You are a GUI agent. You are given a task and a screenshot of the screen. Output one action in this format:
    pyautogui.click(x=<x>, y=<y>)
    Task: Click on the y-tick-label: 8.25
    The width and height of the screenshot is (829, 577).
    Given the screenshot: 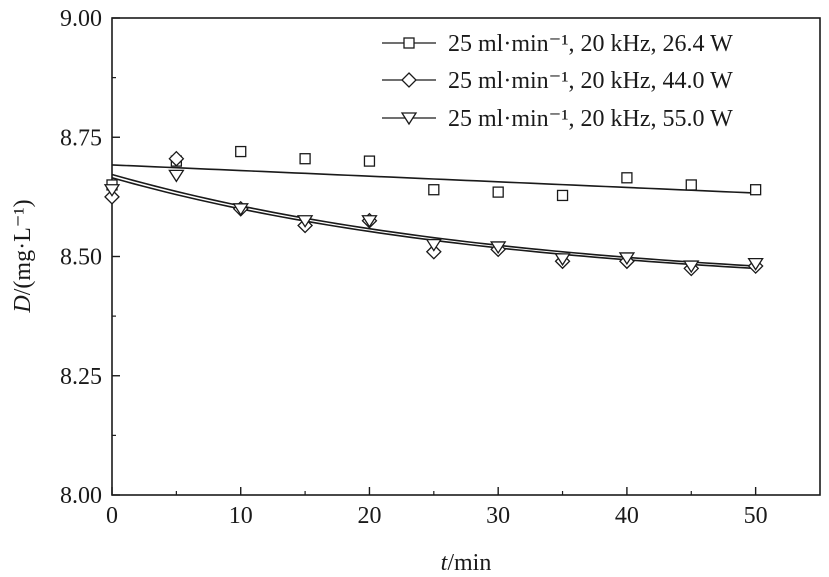 What is the action you would take?
    pyautogui.click(x=81, y=377)
    